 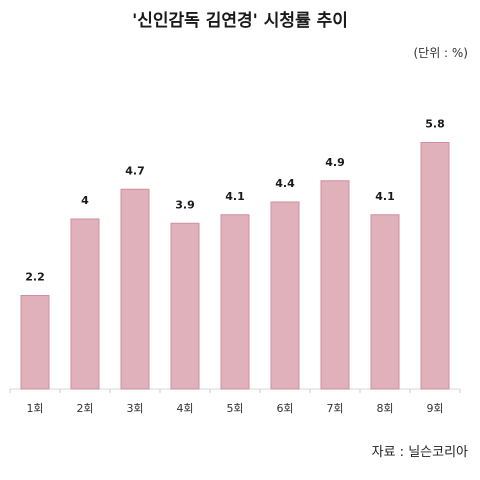 I want to click on unit-label: (단위 : %), so click(x=440, y=53).